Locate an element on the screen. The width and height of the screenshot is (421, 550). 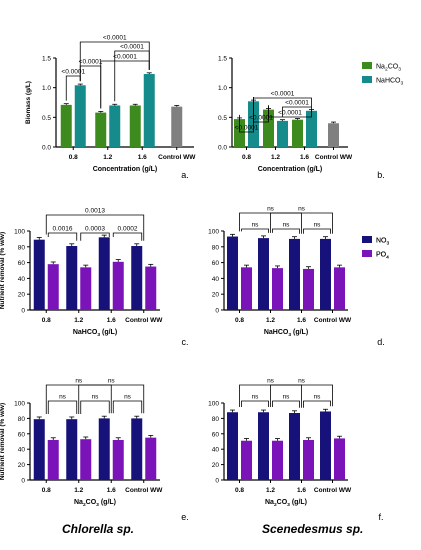
panel-letter: d. is located at coordinates (381, 342).